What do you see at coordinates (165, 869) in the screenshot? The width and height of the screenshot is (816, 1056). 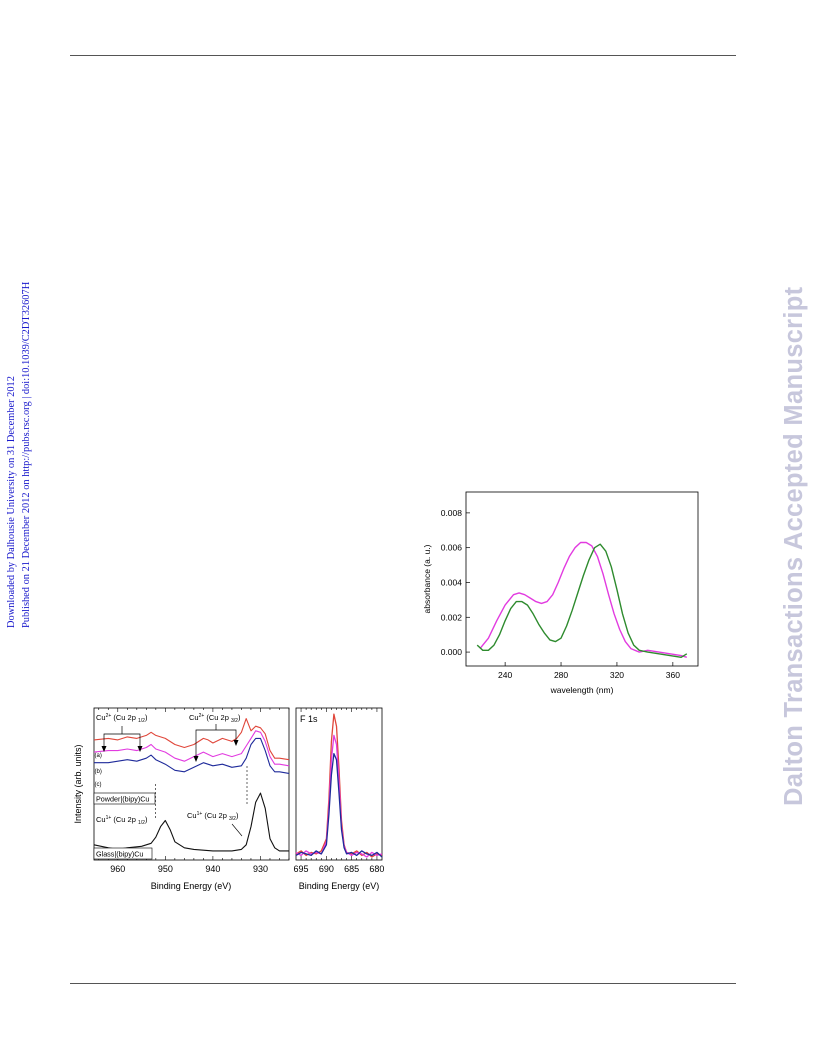 I see `cu2p-x-tick-label: 950` at bounding box center [165, 869].